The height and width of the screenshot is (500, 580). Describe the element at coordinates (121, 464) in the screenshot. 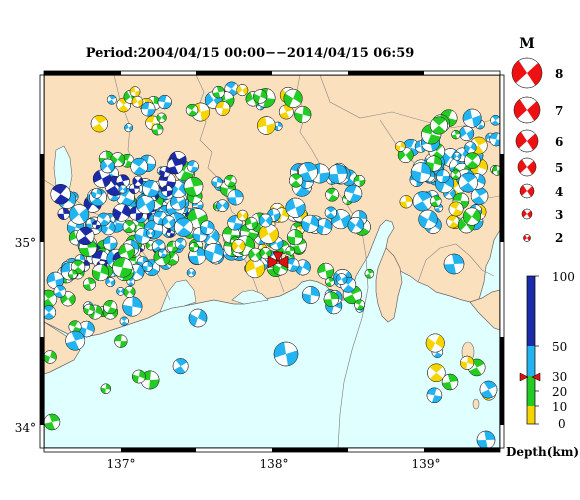

I see `lon-tick-137: 137°` at that location.